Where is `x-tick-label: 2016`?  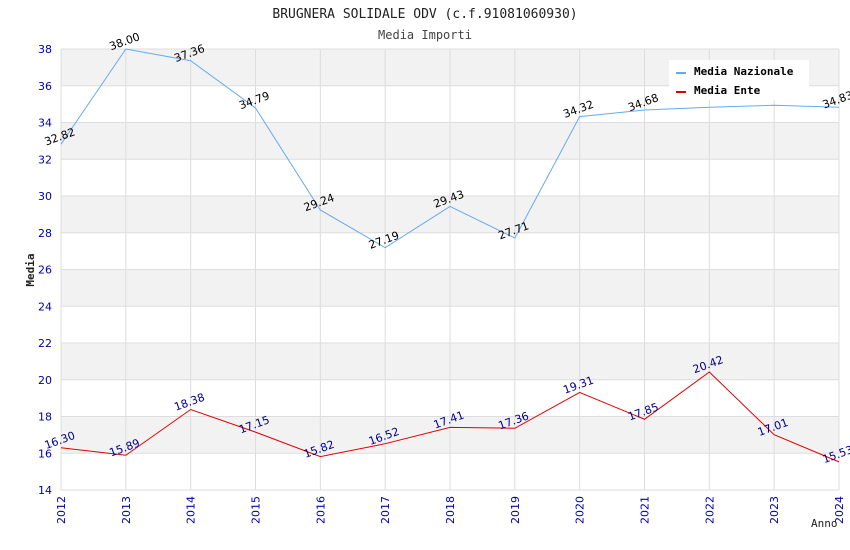
x-tick-label: 2016 is located at coordinates (320, 510).